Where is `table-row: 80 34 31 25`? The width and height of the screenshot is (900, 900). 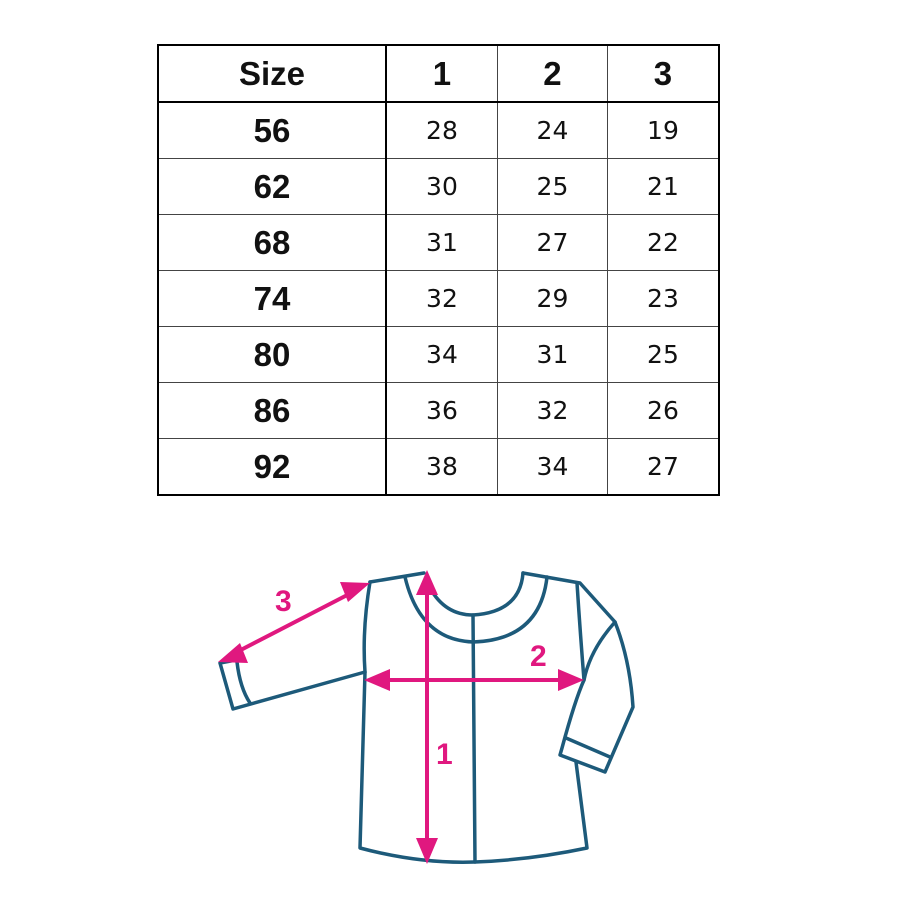
table-row: 80 34 31 25 is located at coordinates (438, 354).